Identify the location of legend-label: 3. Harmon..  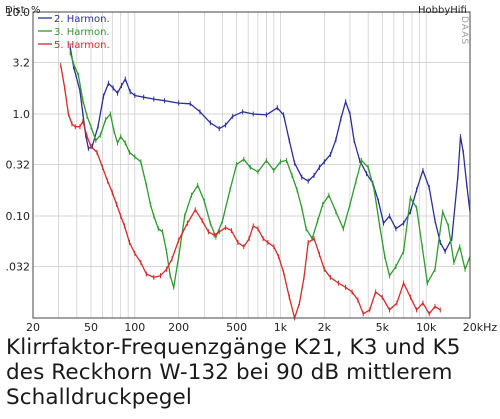
(82, 32).